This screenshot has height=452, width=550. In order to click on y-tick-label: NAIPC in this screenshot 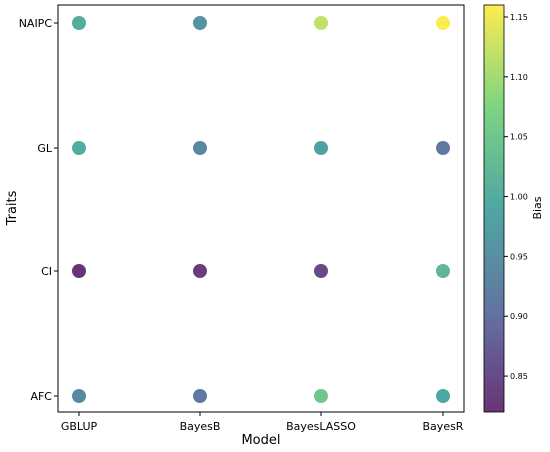, I will do `click(36, 23)`.